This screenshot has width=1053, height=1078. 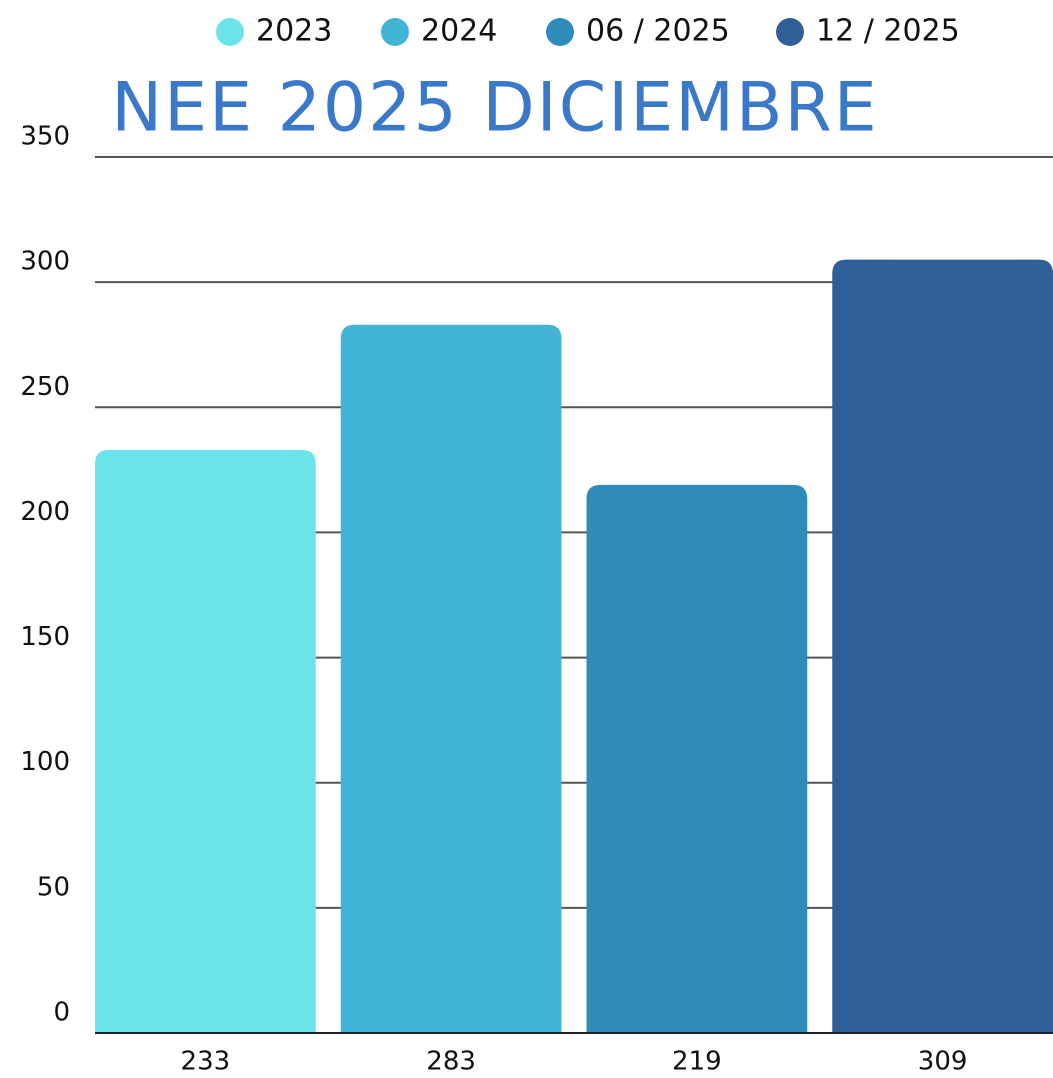 What do you see at coordinates (61, 1013) in the screenshot?
I see `y-tick-label: 0` at bounding box center [61, 1013].